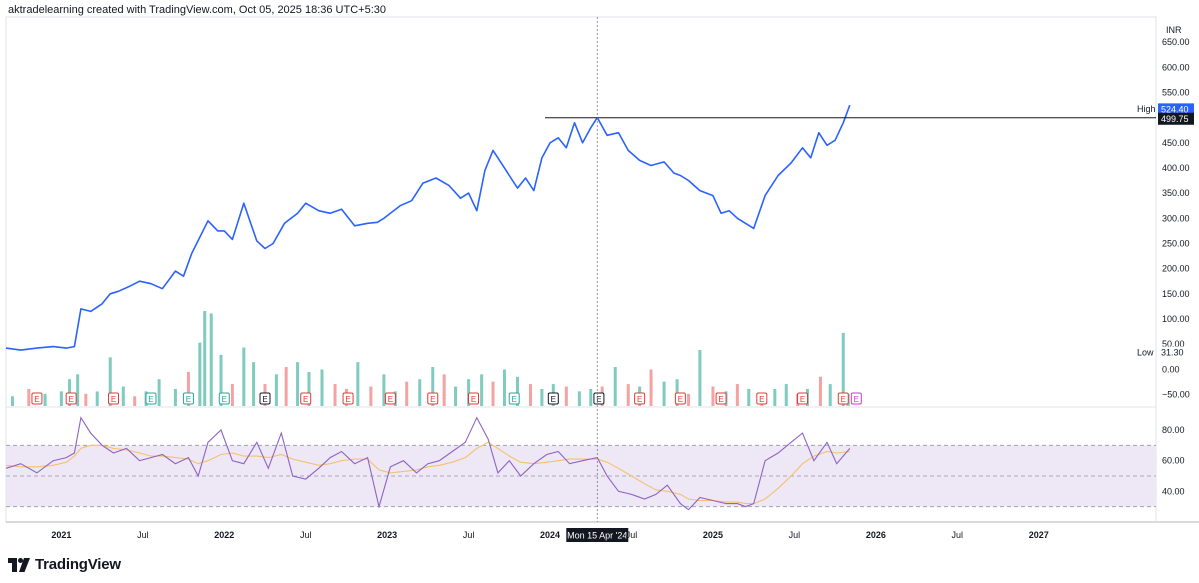  I want to click on rsi-axis-tick: 60.00, so click(1173, 461).